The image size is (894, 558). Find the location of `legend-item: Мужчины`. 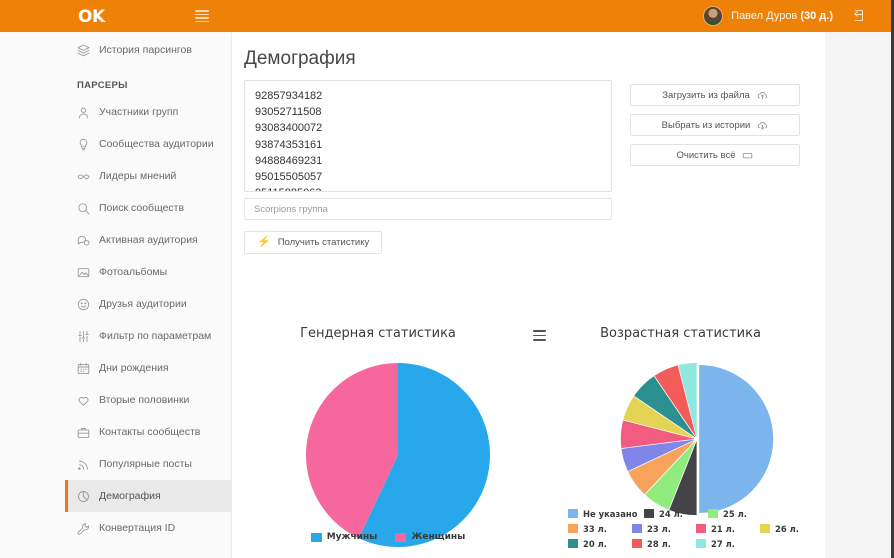

legend-item: Мужчины is located at coordinates (344, 537).